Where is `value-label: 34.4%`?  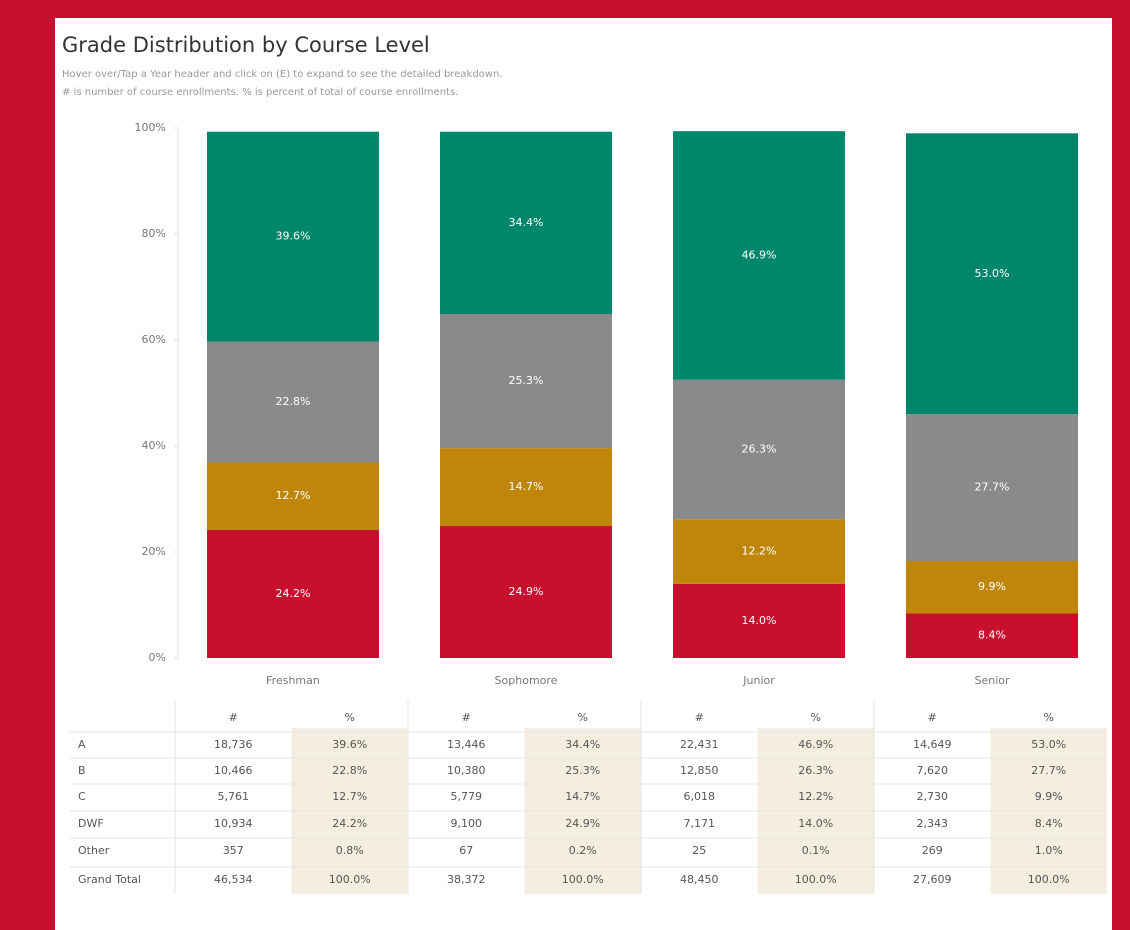 value-label: 34.4% is located at coordinates (526, 222).